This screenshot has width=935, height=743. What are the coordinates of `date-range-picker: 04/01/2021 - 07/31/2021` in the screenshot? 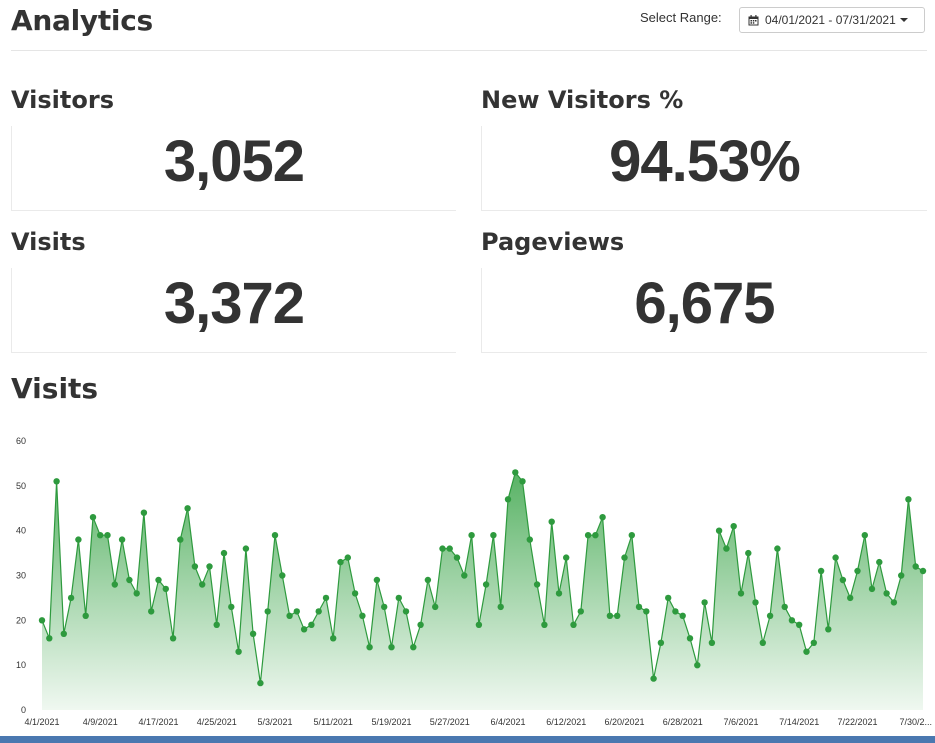 It's located at (832, 20).